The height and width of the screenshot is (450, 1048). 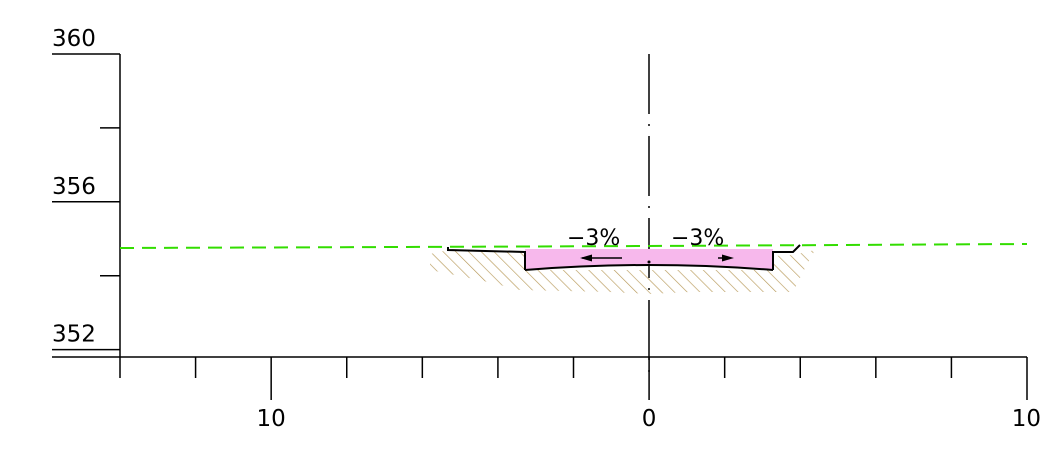 What do you see at coordinates (697, 238) in the screenshot?
I see `right-slope-label: −3%` at bounding box center [697, 238].